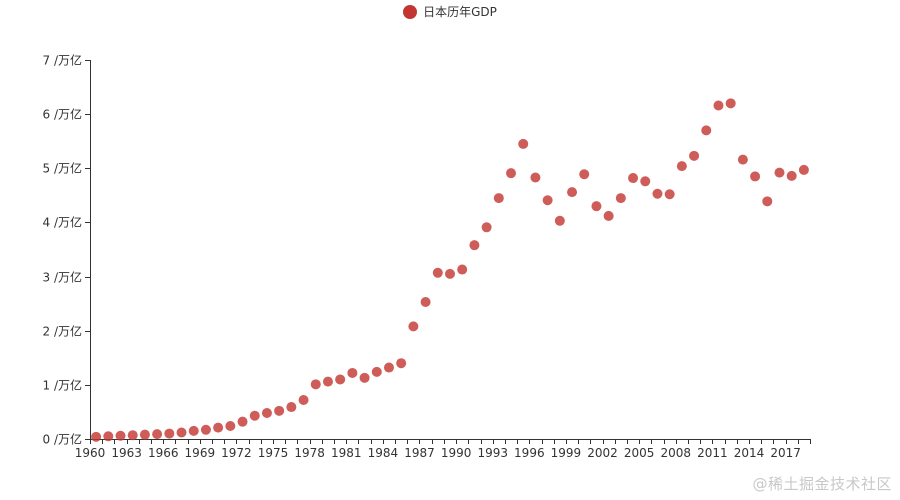 The height and width of the screenshot is (500, 900). I want to click on x-tick-label: 1975, so click(273, 453).